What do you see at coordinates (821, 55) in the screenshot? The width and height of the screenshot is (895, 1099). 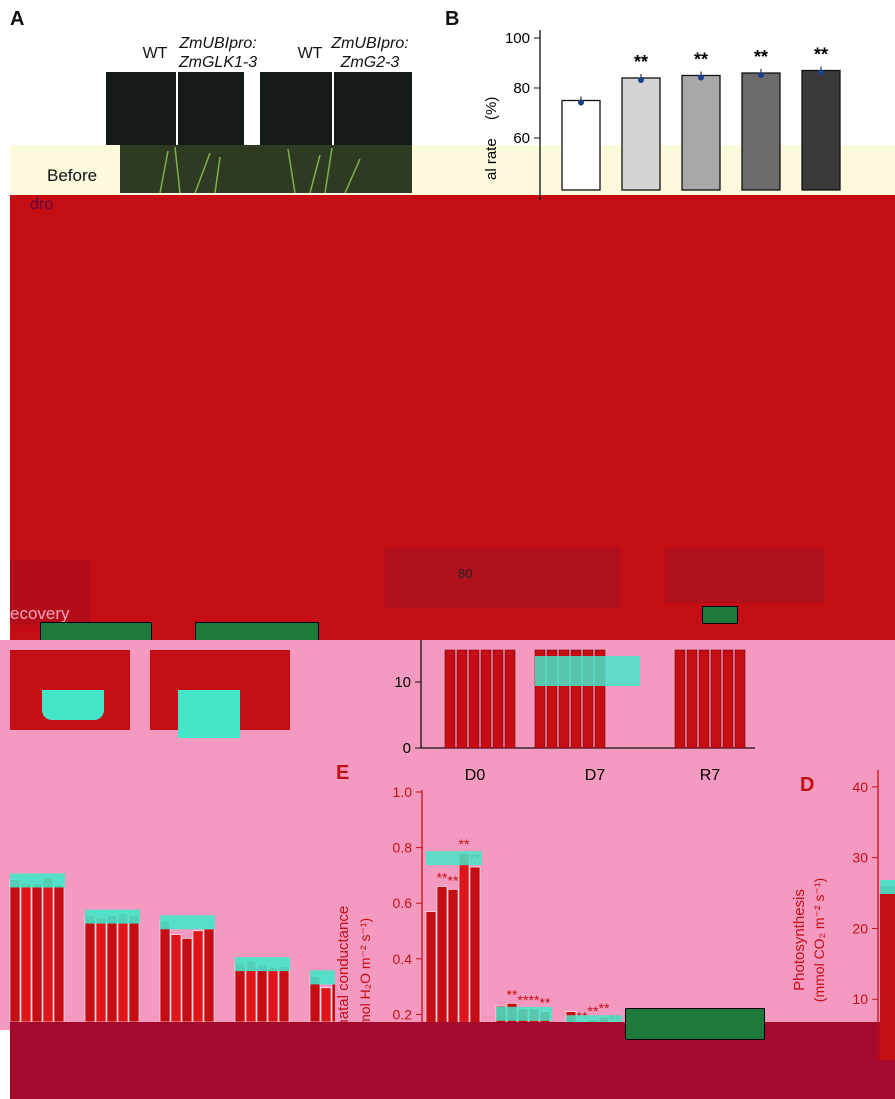 I see `b-sig-4: **` at bounding box center [821, 55].